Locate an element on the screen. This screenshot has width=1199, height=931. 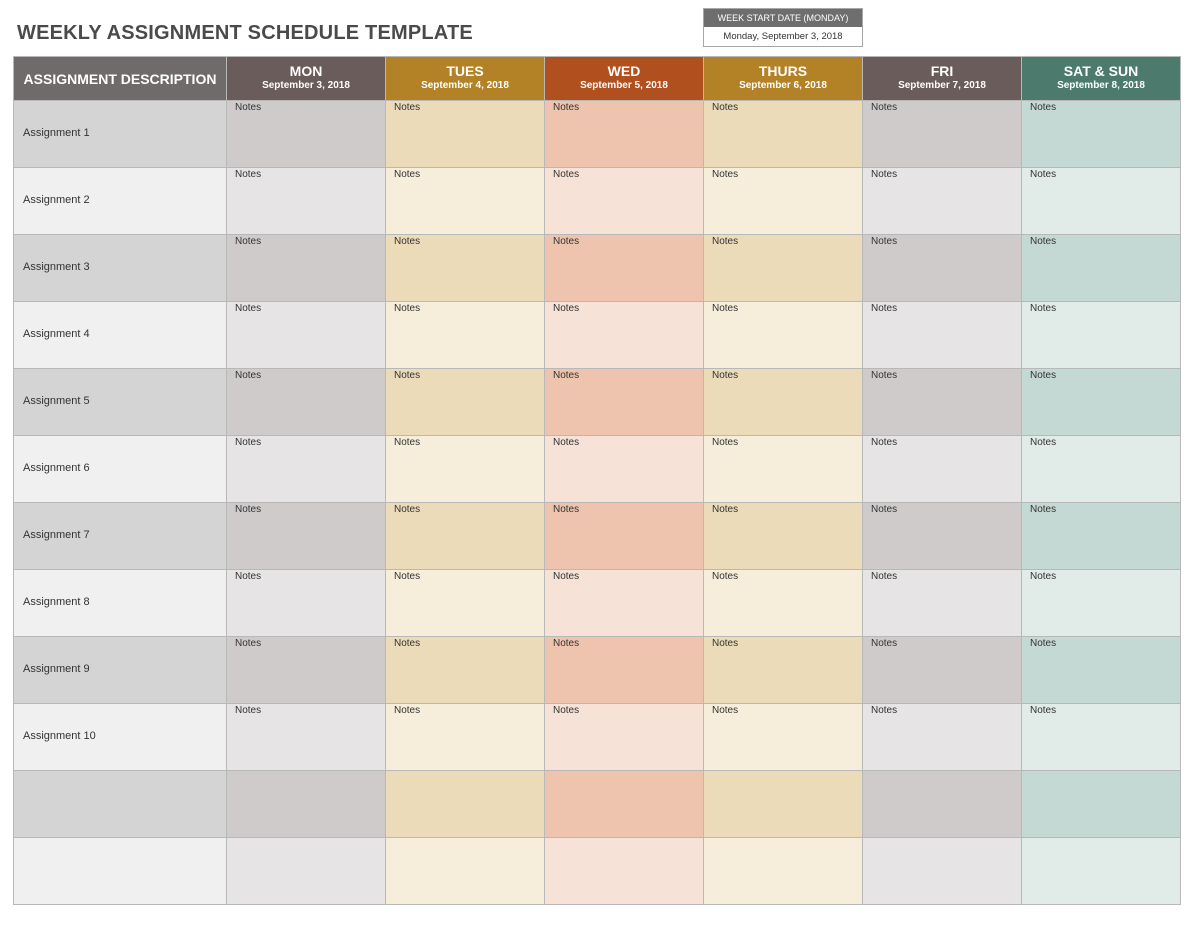
week-start-value: Monday, September 3, 2018 is located at coordinates (783, 36).